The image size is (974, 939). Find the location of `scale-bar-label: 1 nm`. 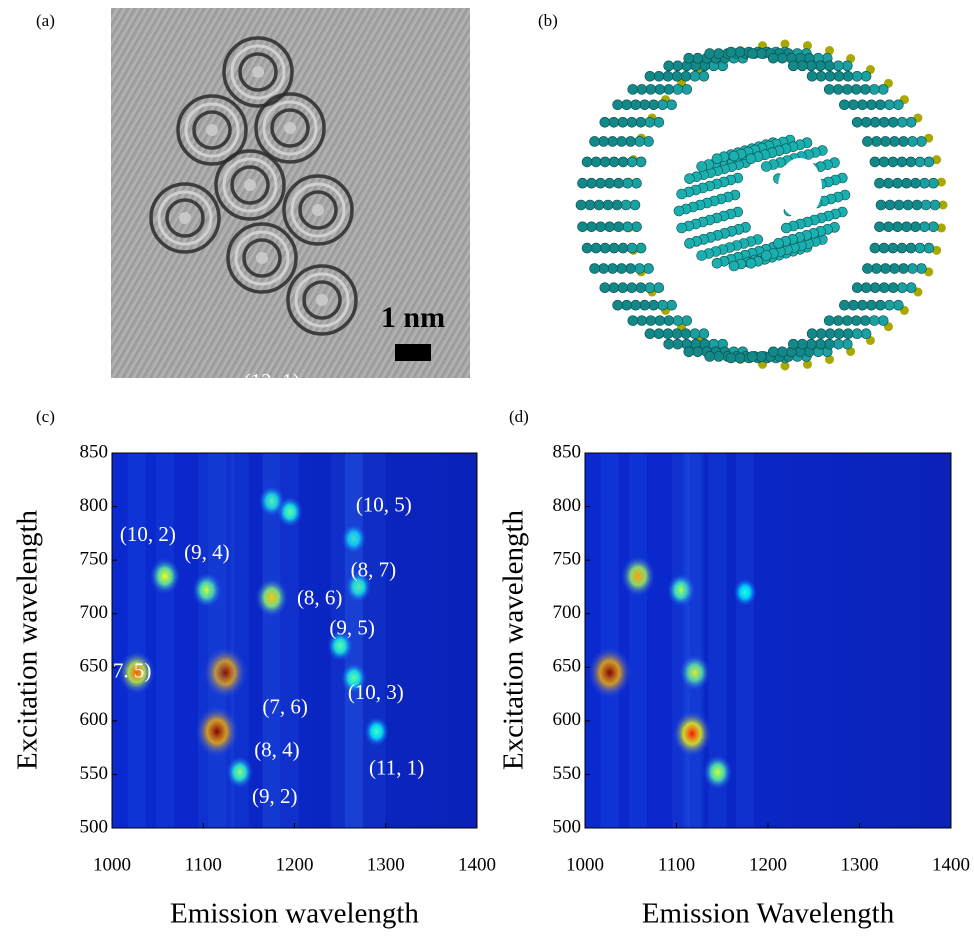

scale-bar-label: 1 nm is located at coordinates (413, 317).